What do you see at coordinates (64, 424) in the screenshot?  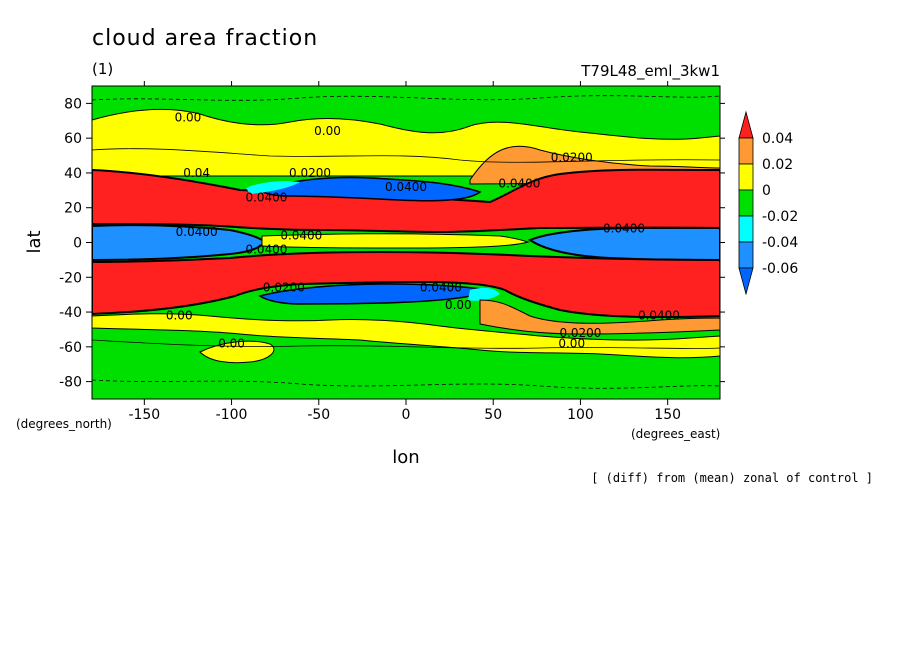 I see `y-units-label: (degrees_north)` at bounding box center [64, 424].